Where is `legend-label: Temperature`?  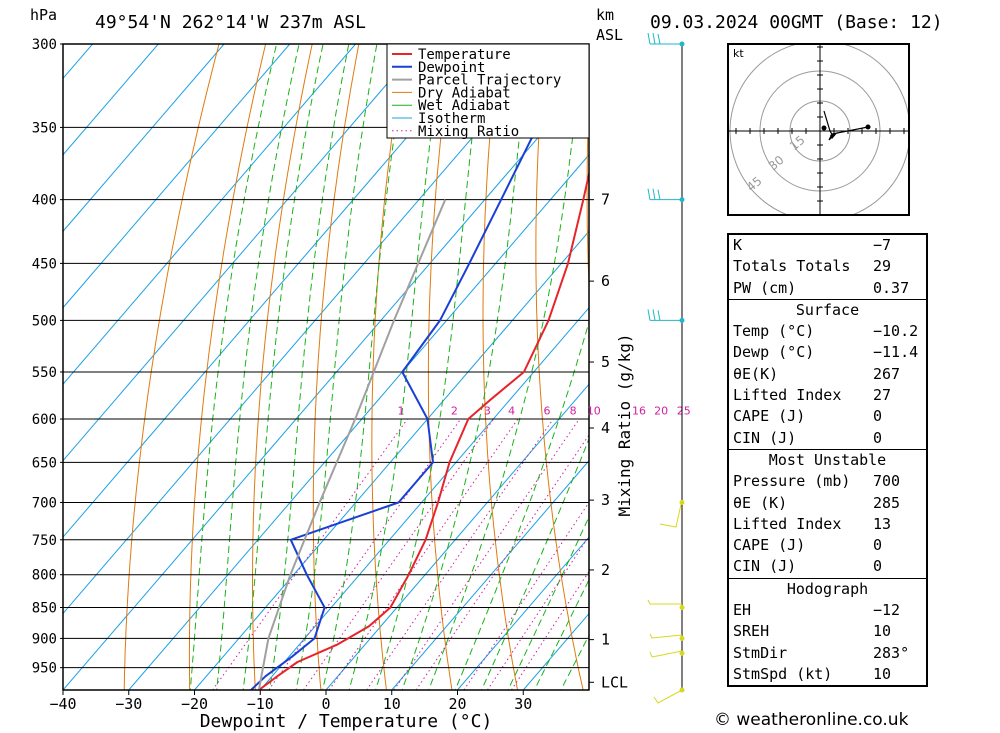 legend-label: Temperature is located at coordinates (464, 55).